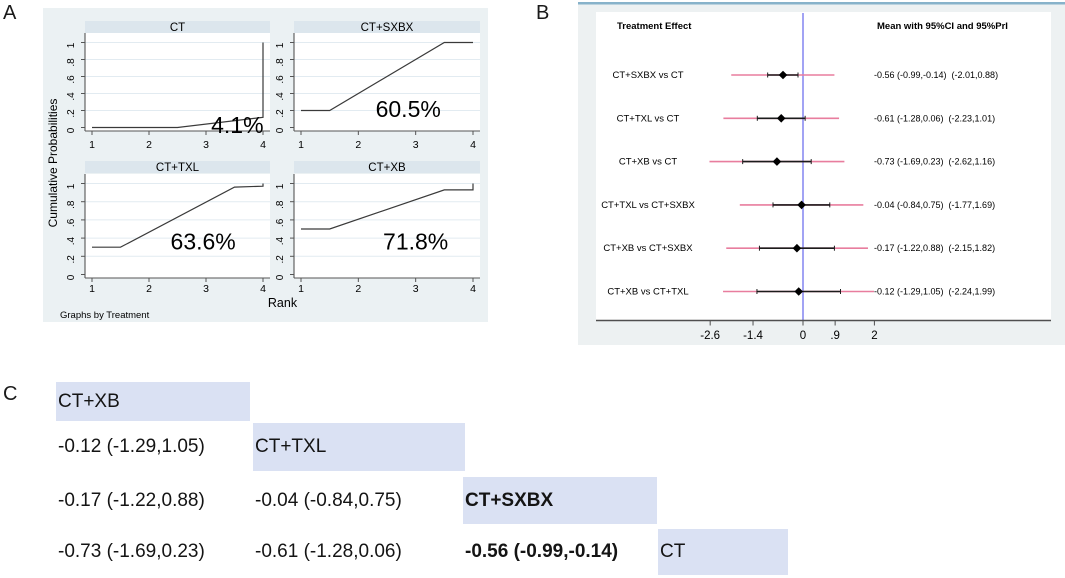  I want to click on estimate-value-text: -0.56 (-0.99,-0.14) (-2.01,0.88), so click(936, 75).